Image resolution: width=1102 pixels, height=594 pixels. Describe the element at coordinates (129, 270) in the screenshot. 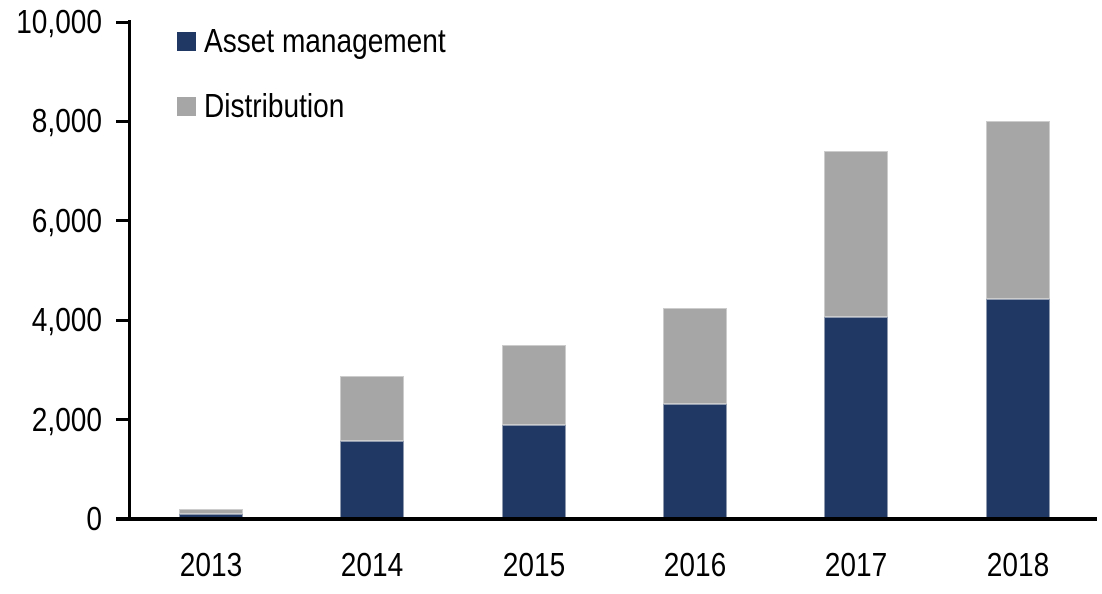

I see `y-axis-line` at that location.